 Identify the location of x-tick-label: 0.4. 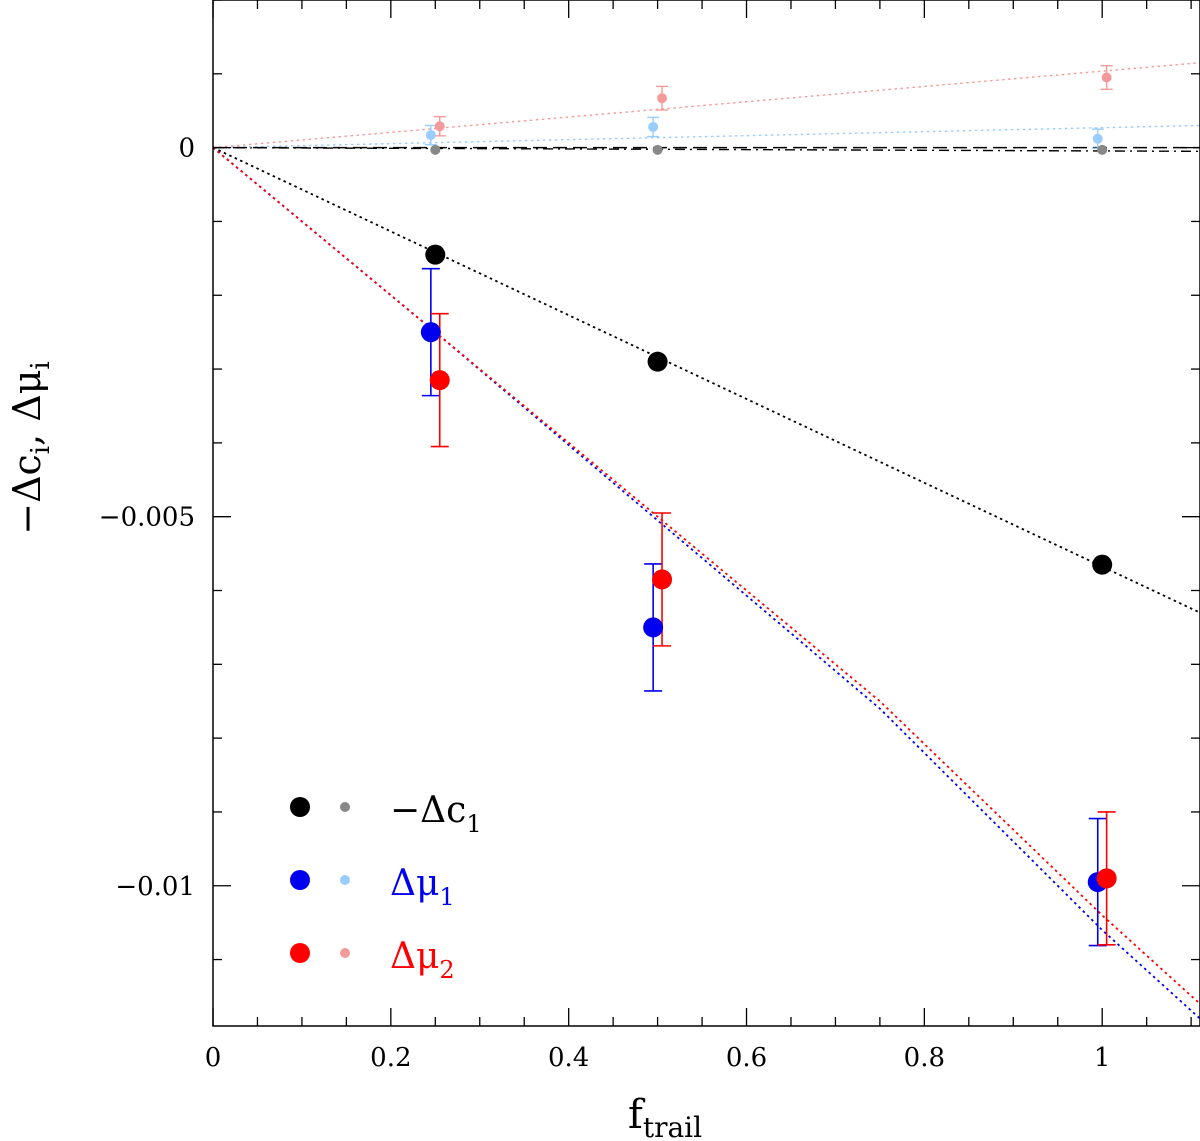
(568, 1058).